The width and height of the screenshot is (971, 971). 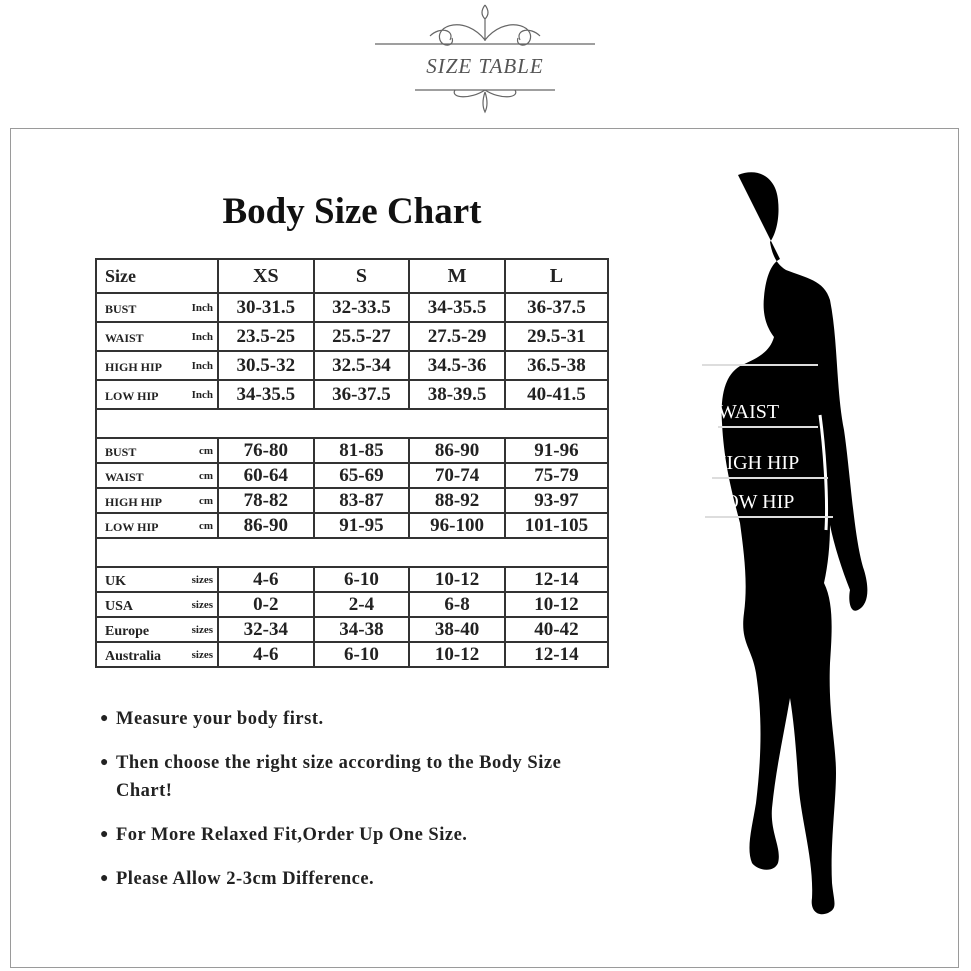 What do you see at coordinates (556, 365) in the screenshot?
I see `size-cell: 36.5-38` at bounding box center [556, 365].